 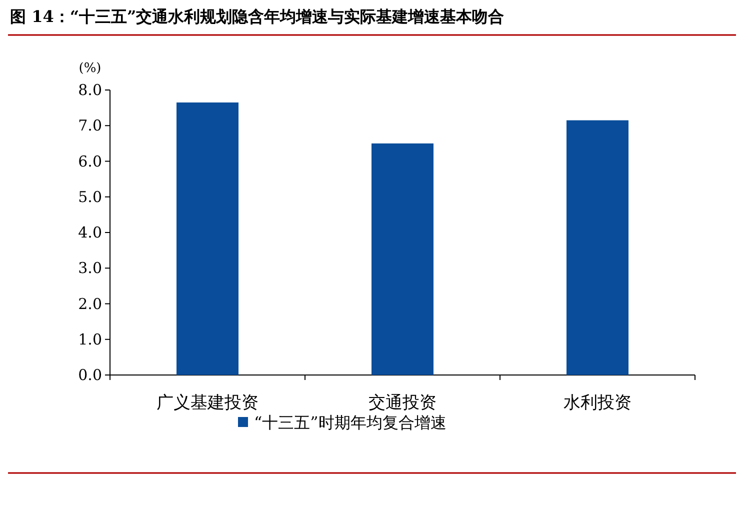 What do you see at coordinates (90, 375) in the screenshot?
I see `y-tick-label: 0.0` at bounding box center [90, 375].